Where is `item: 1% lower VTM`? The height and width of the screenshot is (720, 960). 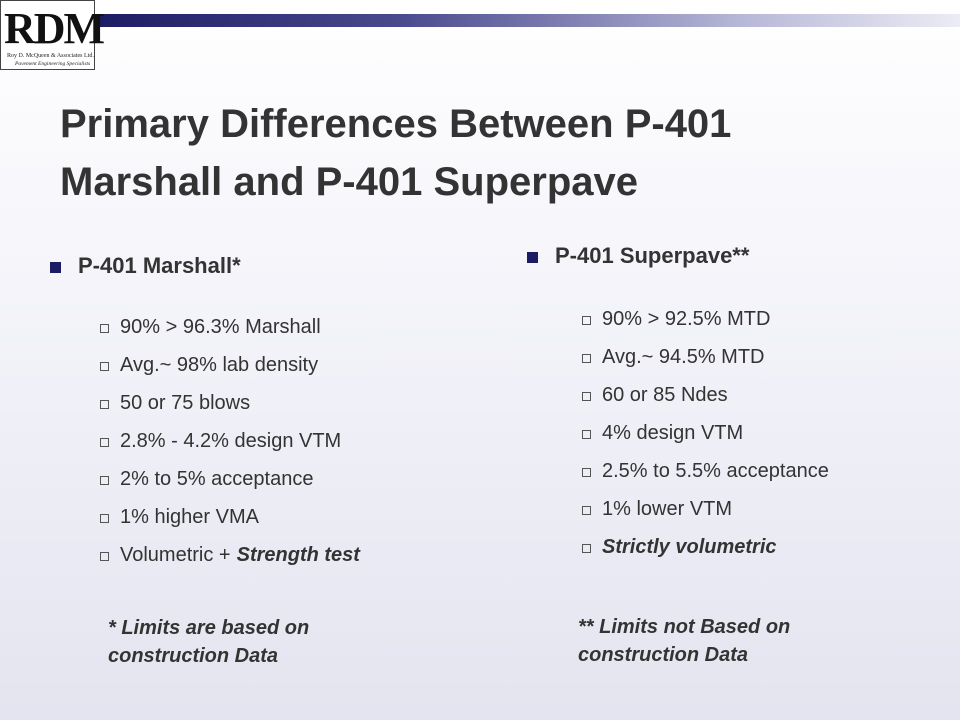
item: 1% lower VTM is located at coordinates (667, 509).